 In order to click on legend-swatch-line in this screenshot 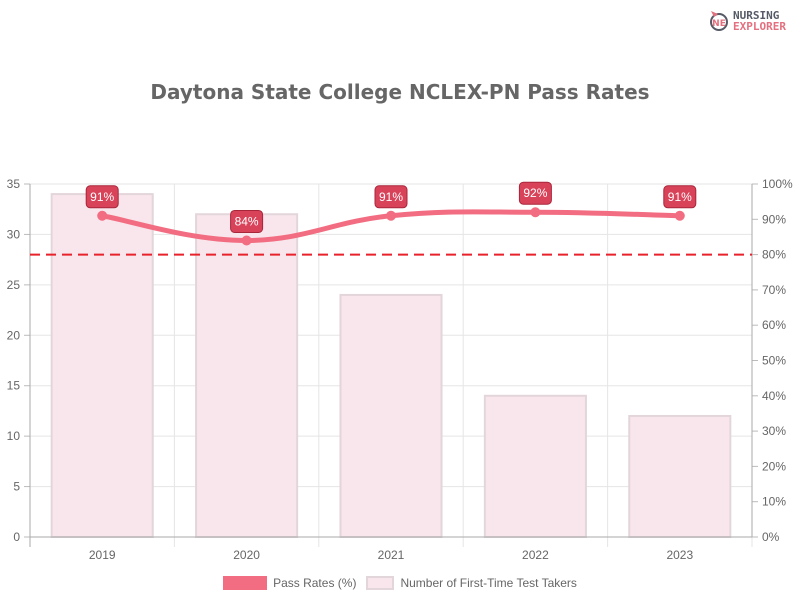, I will do `click(245, 583)`.